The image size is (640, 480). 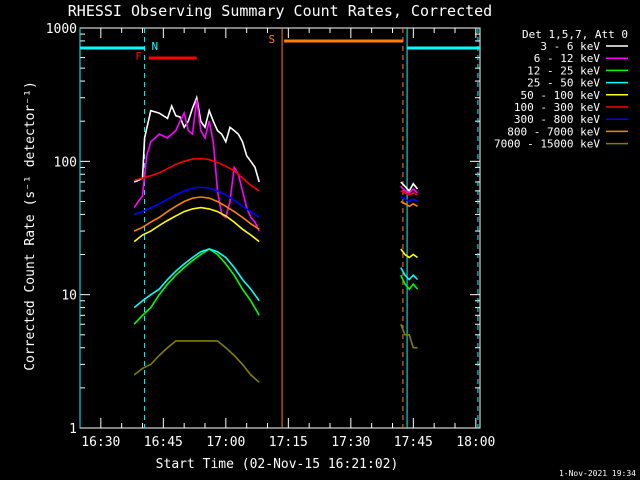 What do you see at coordinates (30, 226) in the screenshot?
I see `y-axis-label: Corrected Count Rate (s⁻¹ detector⁻¹)` at bounding box center [30, 226].